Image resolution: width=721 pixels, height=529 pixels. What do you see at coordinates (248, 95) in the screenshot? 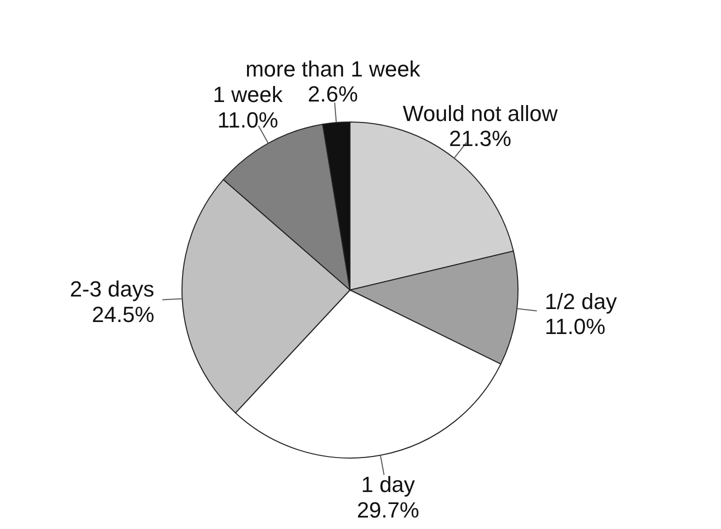
I see `slice-label: 1 week` at bounding box center [248, 95].